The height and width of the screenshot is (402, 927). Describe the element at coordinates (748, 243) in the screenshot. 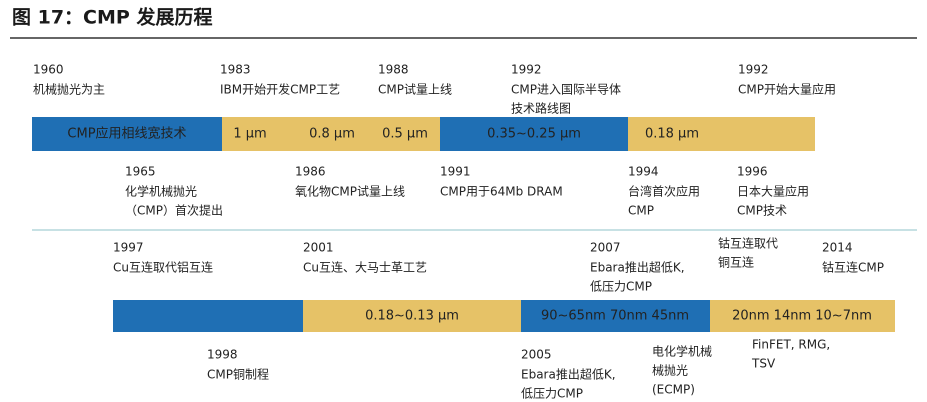

I see `event-text: 钴互连取代` at that location.